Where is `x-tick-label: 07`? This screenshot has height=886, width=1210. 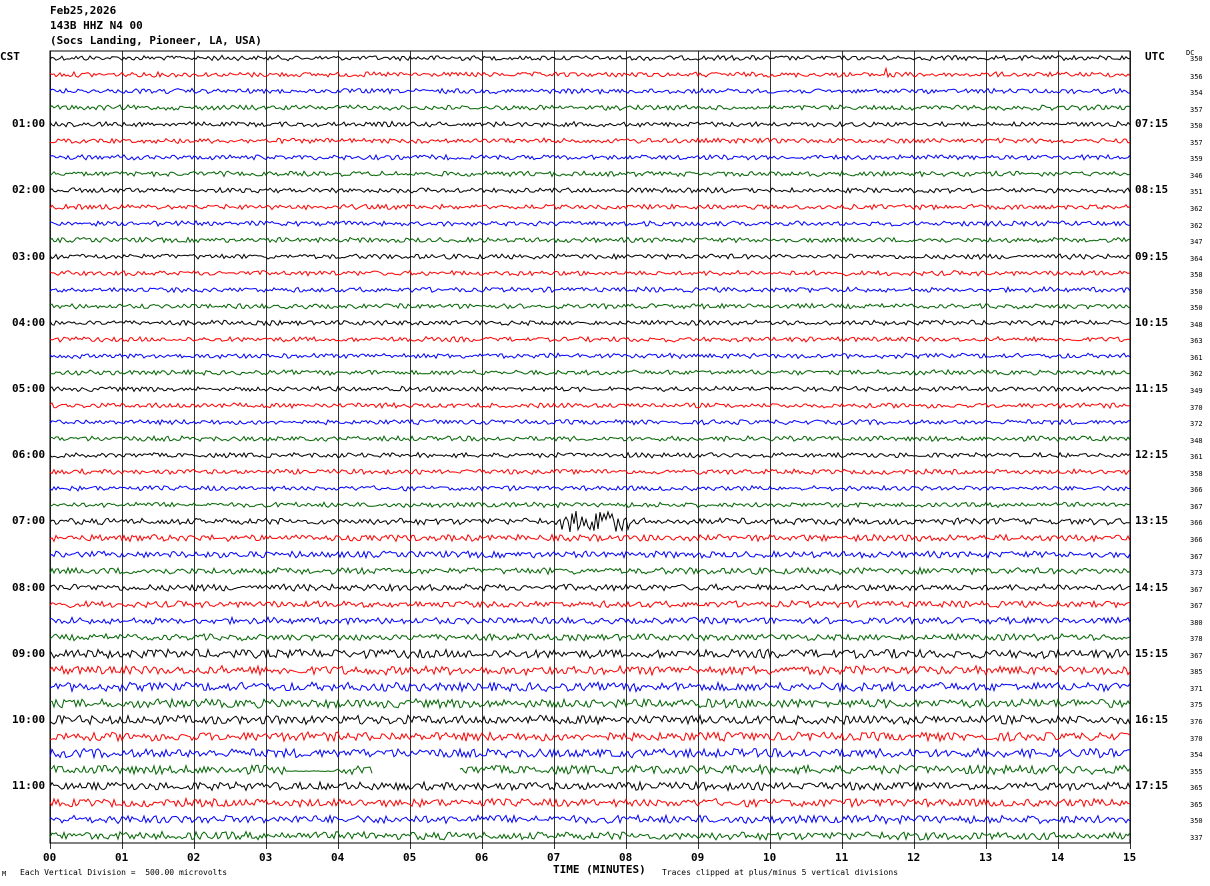 x-tick-label: 07 is located at coordinates (554, 857).